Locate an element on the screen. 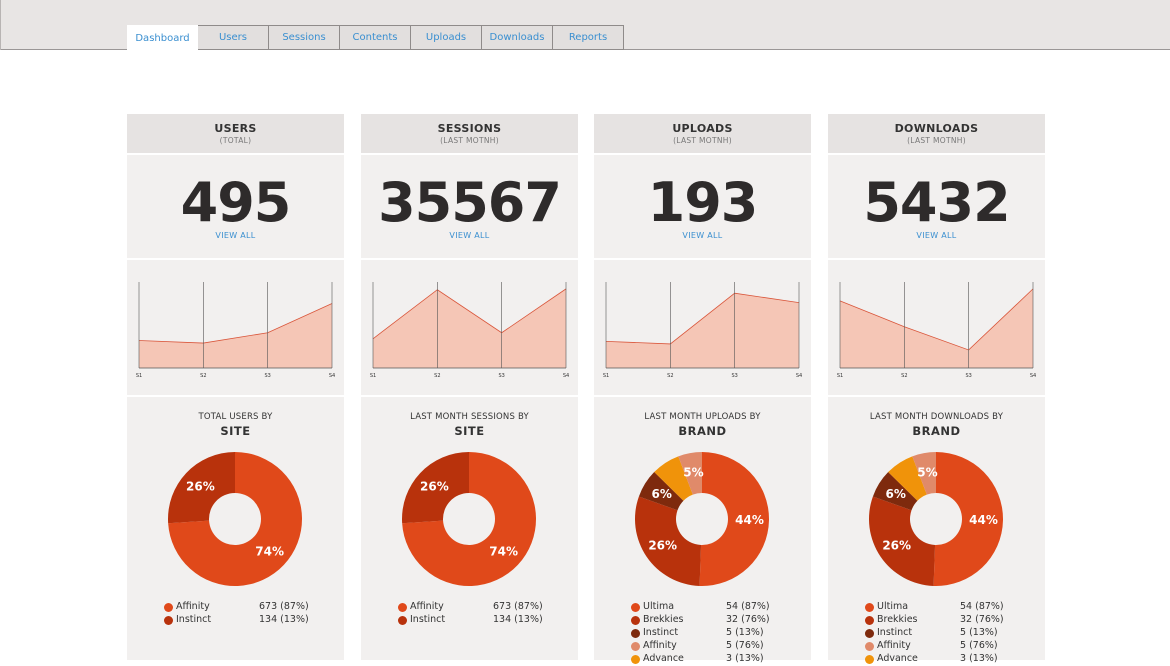 Image resolution: width=1170 pixels, height=666 pixels. legend-label: Brekkies is located at coordinates (663, 619).